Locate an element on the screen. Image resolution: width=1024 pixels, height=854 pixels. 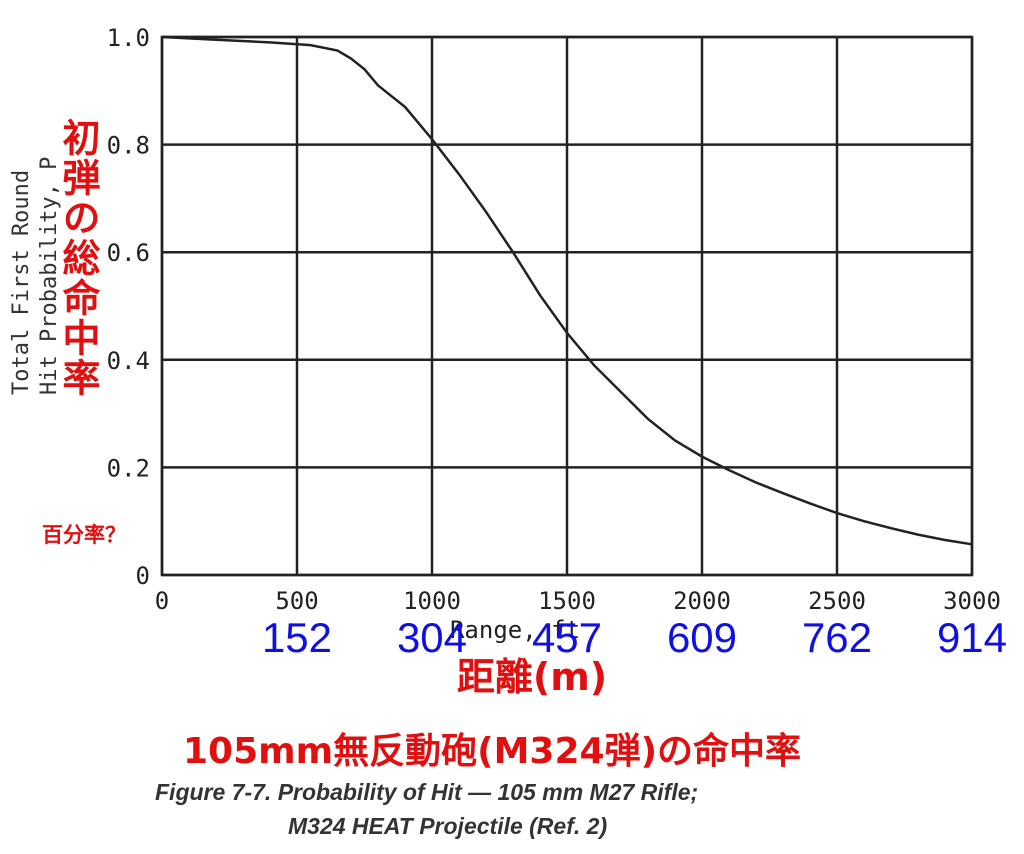
meter-labels: 152 304 457 609 762 914 is located at coordinates (634, 637).